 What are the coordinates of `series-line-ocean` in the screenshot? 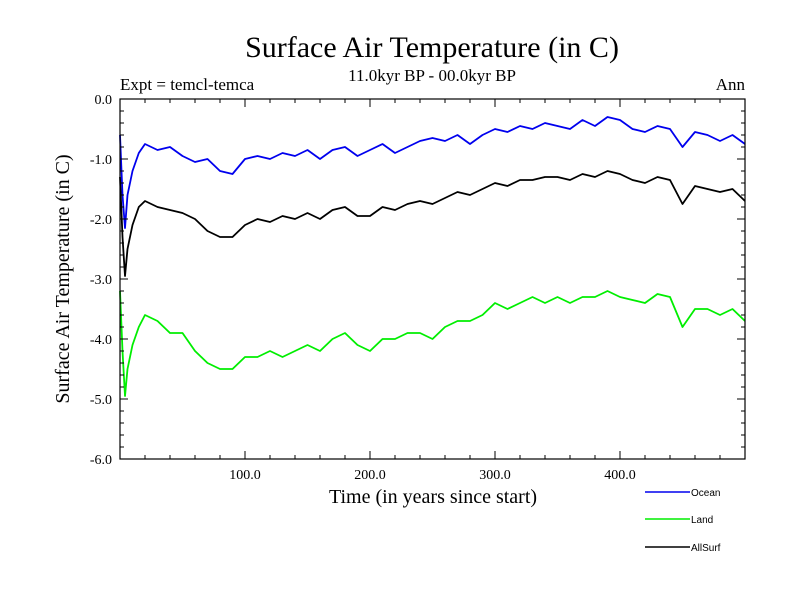 It's located at (432, 172).